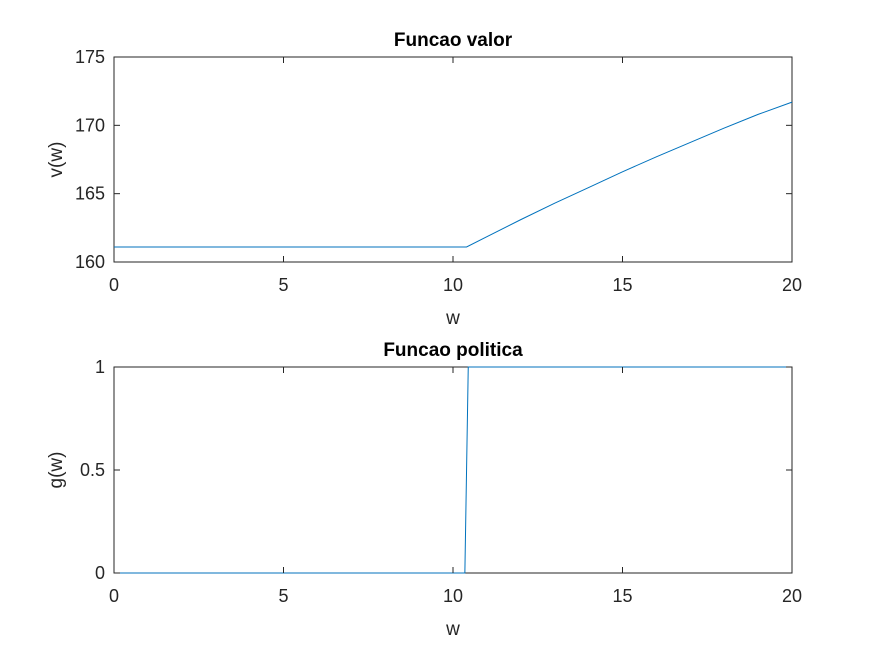  Describe the element at coordinates (56, 470) in the screenshot. I see `y-axis-label: g(w)` at that location.